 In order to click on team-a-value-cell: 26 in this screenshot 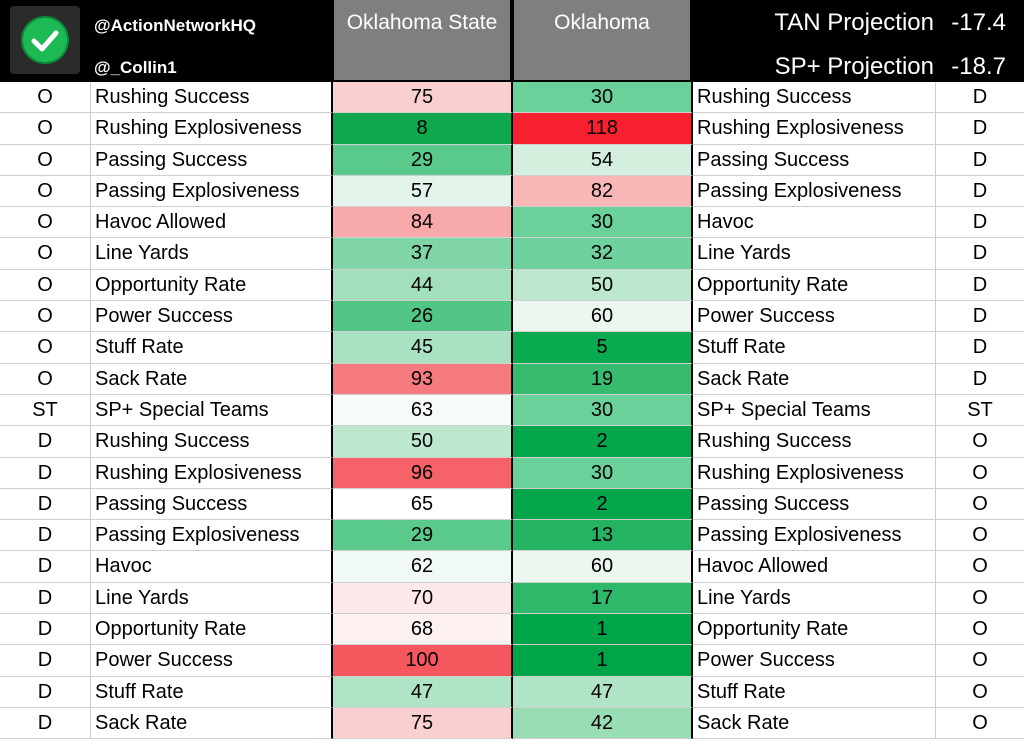, I will do `click(423, 317)`.